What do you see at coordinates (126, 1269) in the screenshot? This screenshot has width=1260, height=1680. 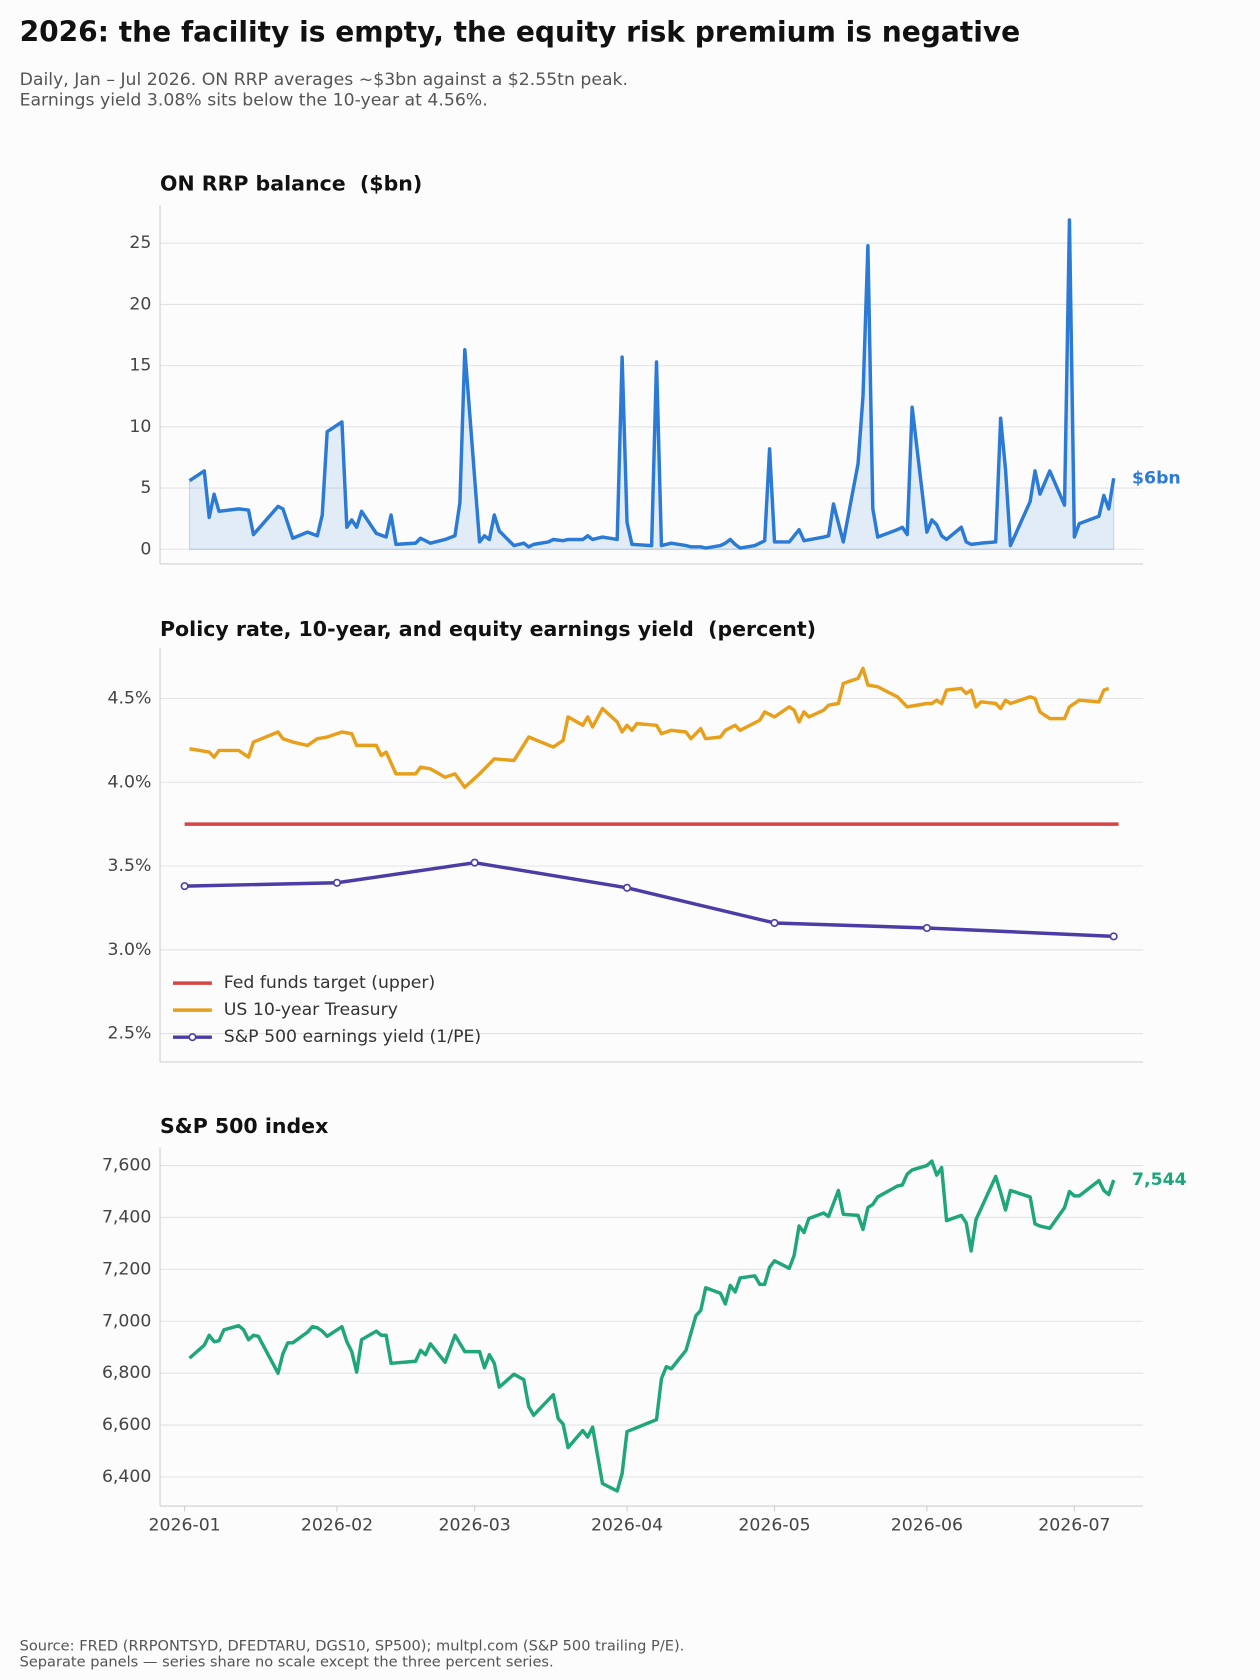 I see `y-tick-label: 7,200` at bounding box center [126, 1269].